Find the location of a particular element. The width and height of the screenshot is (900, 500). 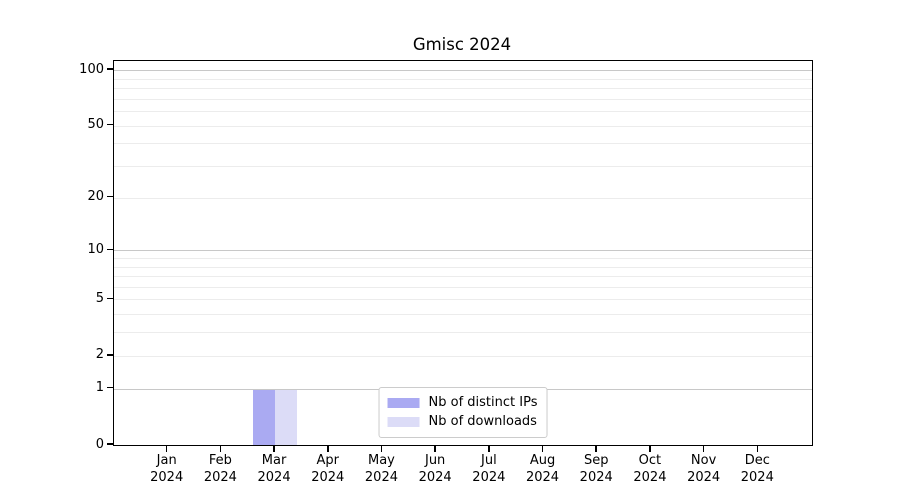

legend-label-1: Nb of distinct IPs is located at coordinates (483, 402).